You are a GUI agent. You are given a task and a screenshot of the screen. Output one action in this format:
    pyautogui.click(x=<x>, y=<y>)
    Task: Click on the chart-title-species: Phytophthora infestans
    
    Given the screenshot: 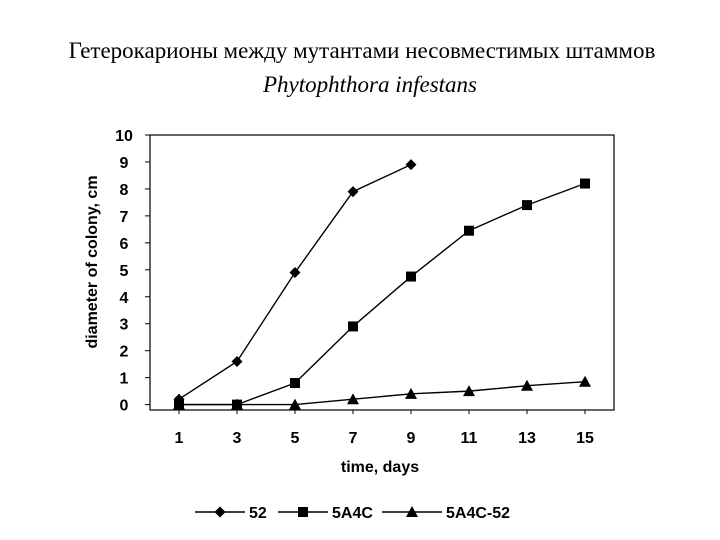 What is the action you would take?
    pyautogui.click(x=369, y=84)
    